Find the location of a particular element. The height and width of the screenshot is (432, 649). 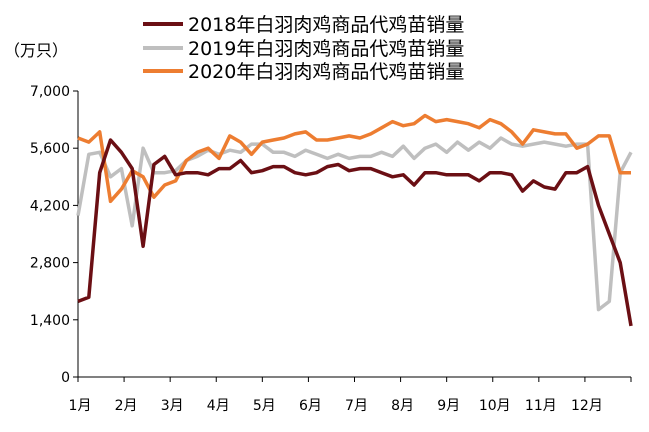

legend-item-2018: 2018年白羽肉鸡商品代鸡苗销量 is located at coordinates (303, 25).